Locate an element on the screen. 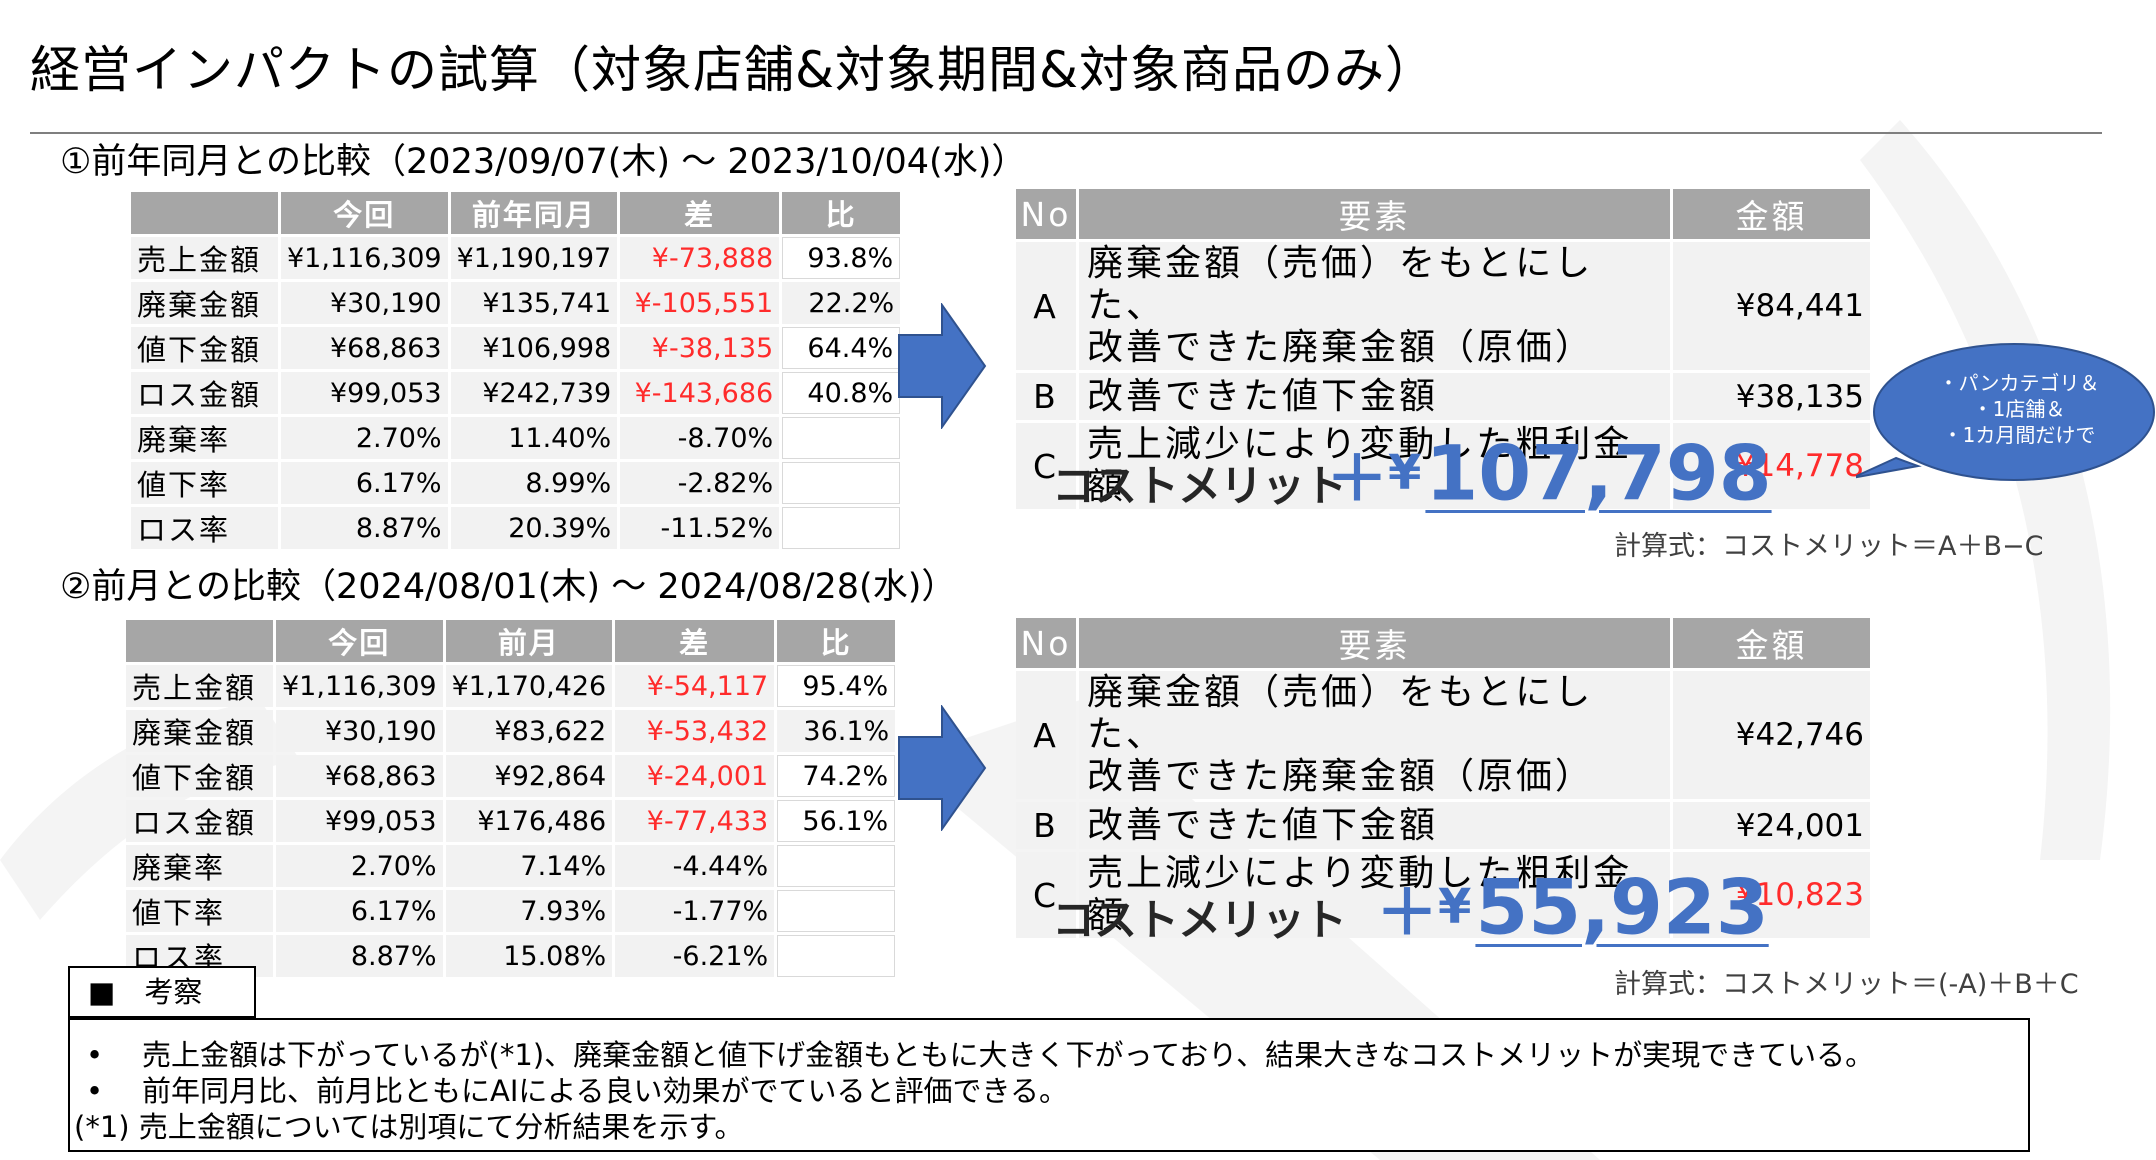 The height and width of the screenshot is (1160, 2156). table-row: A 廃棄金額（売価）をもとにした、 改善できた廃棄金額（原価） ¥42,746 is located at coordinates (1443, 735).